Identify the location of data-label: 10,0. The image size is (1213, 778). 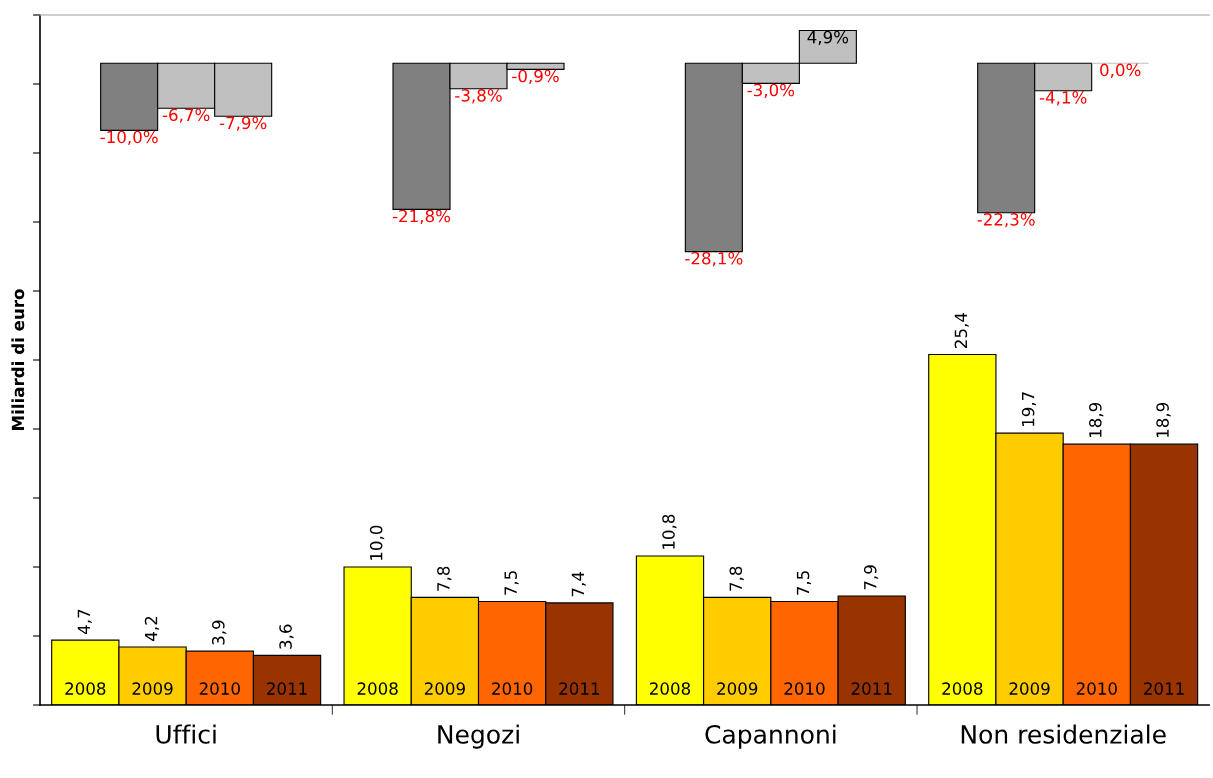
(377, 542).